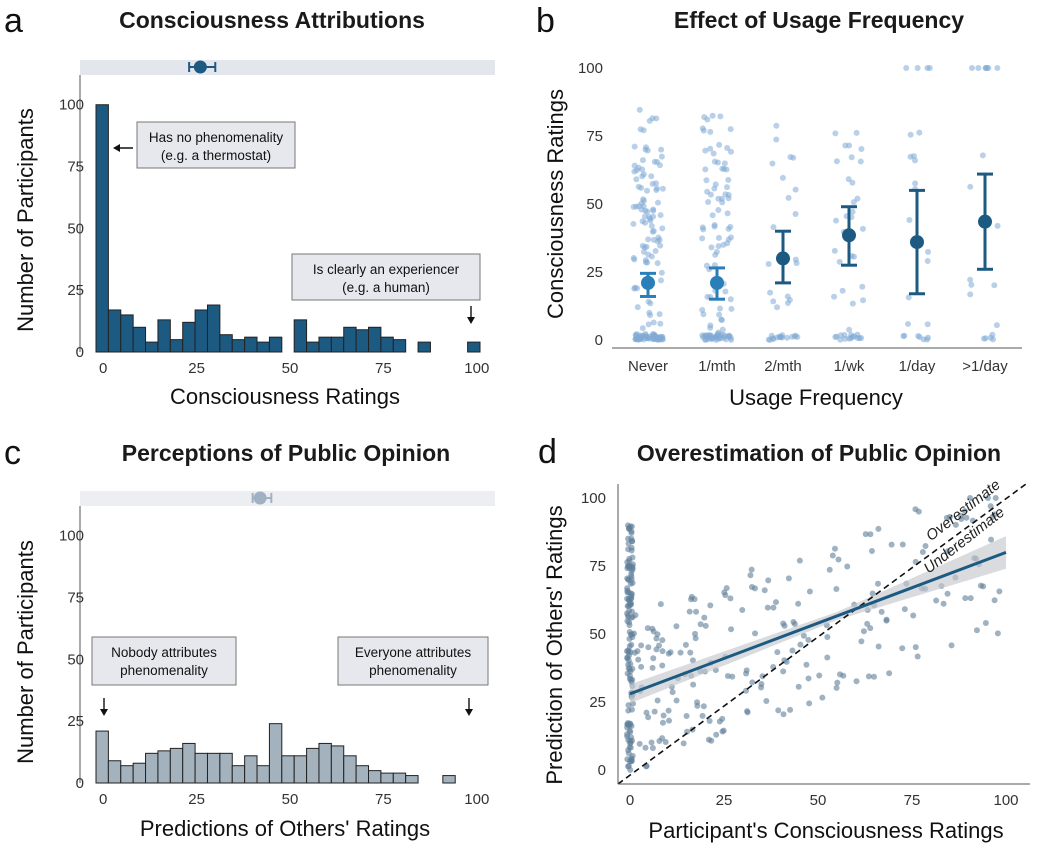 Image resolution: width=1040 pixels, height=854 pixels. Describe the element at coordinates (71, 536) in the screenshot. I see `y-tick-label: 100` at that location.